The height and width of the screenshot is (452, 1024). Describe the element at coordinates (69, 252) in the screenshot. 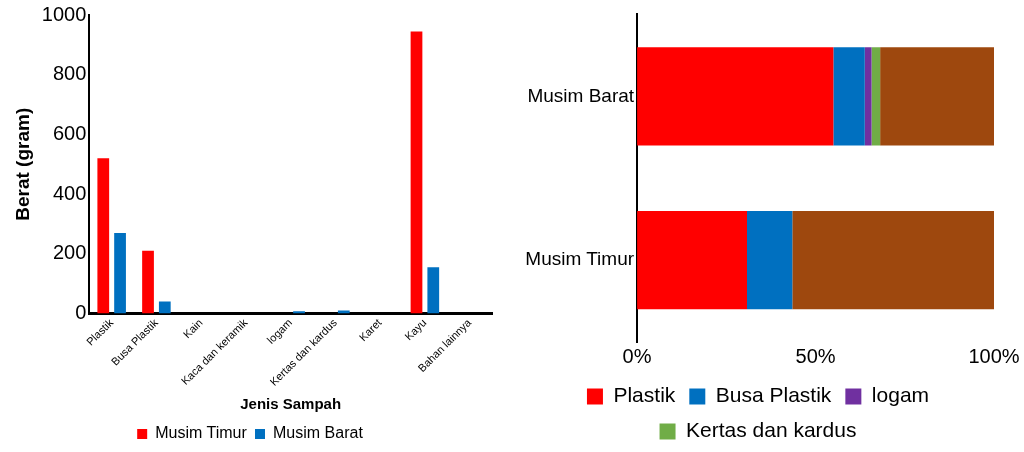

I see `y-tick-label: 200` at that location.